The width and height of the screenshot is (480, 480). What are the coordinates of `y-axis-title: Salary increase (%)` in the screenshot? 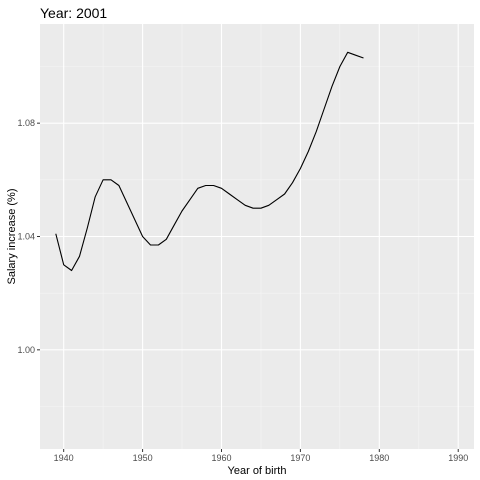 It's located at (12, 237).